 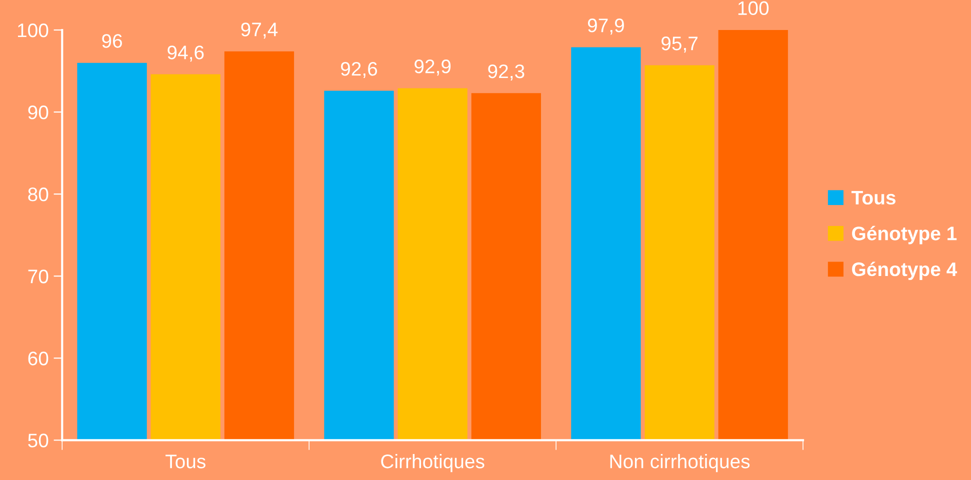 What do you see at coordinates (873, 197) in the screenshot?
I see `legend-label: Tous` at bounding box center [873, 197].